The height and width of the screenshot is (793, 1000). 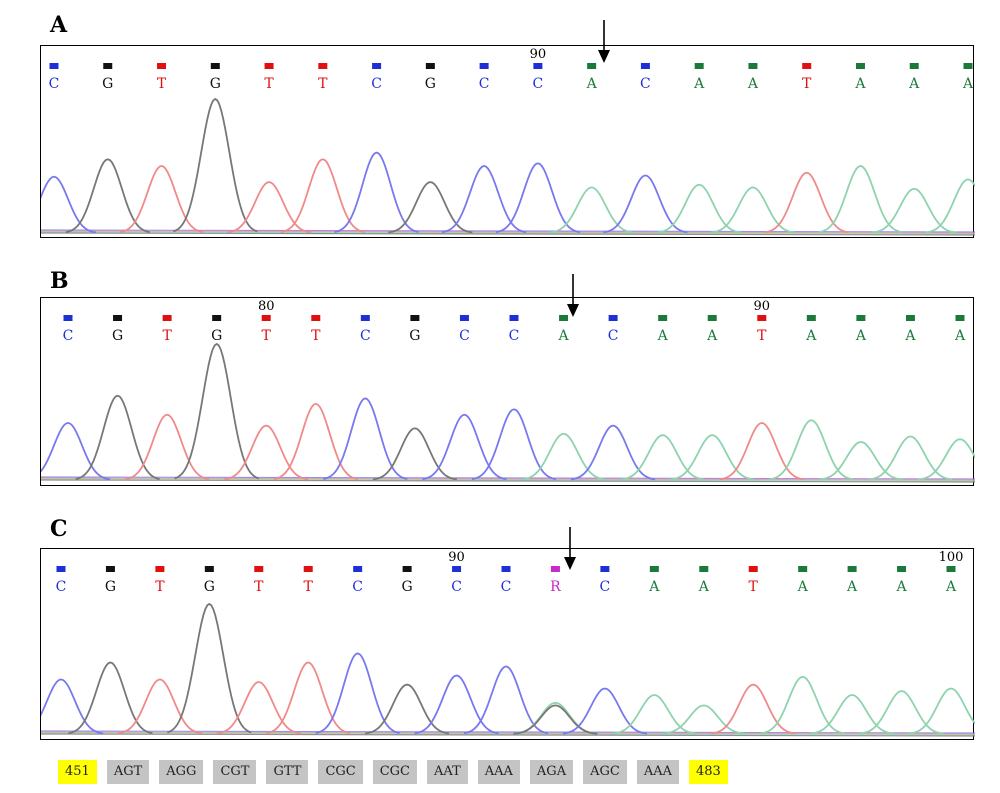 I want to click on base-call-8: C, so click(x=456, y=587).